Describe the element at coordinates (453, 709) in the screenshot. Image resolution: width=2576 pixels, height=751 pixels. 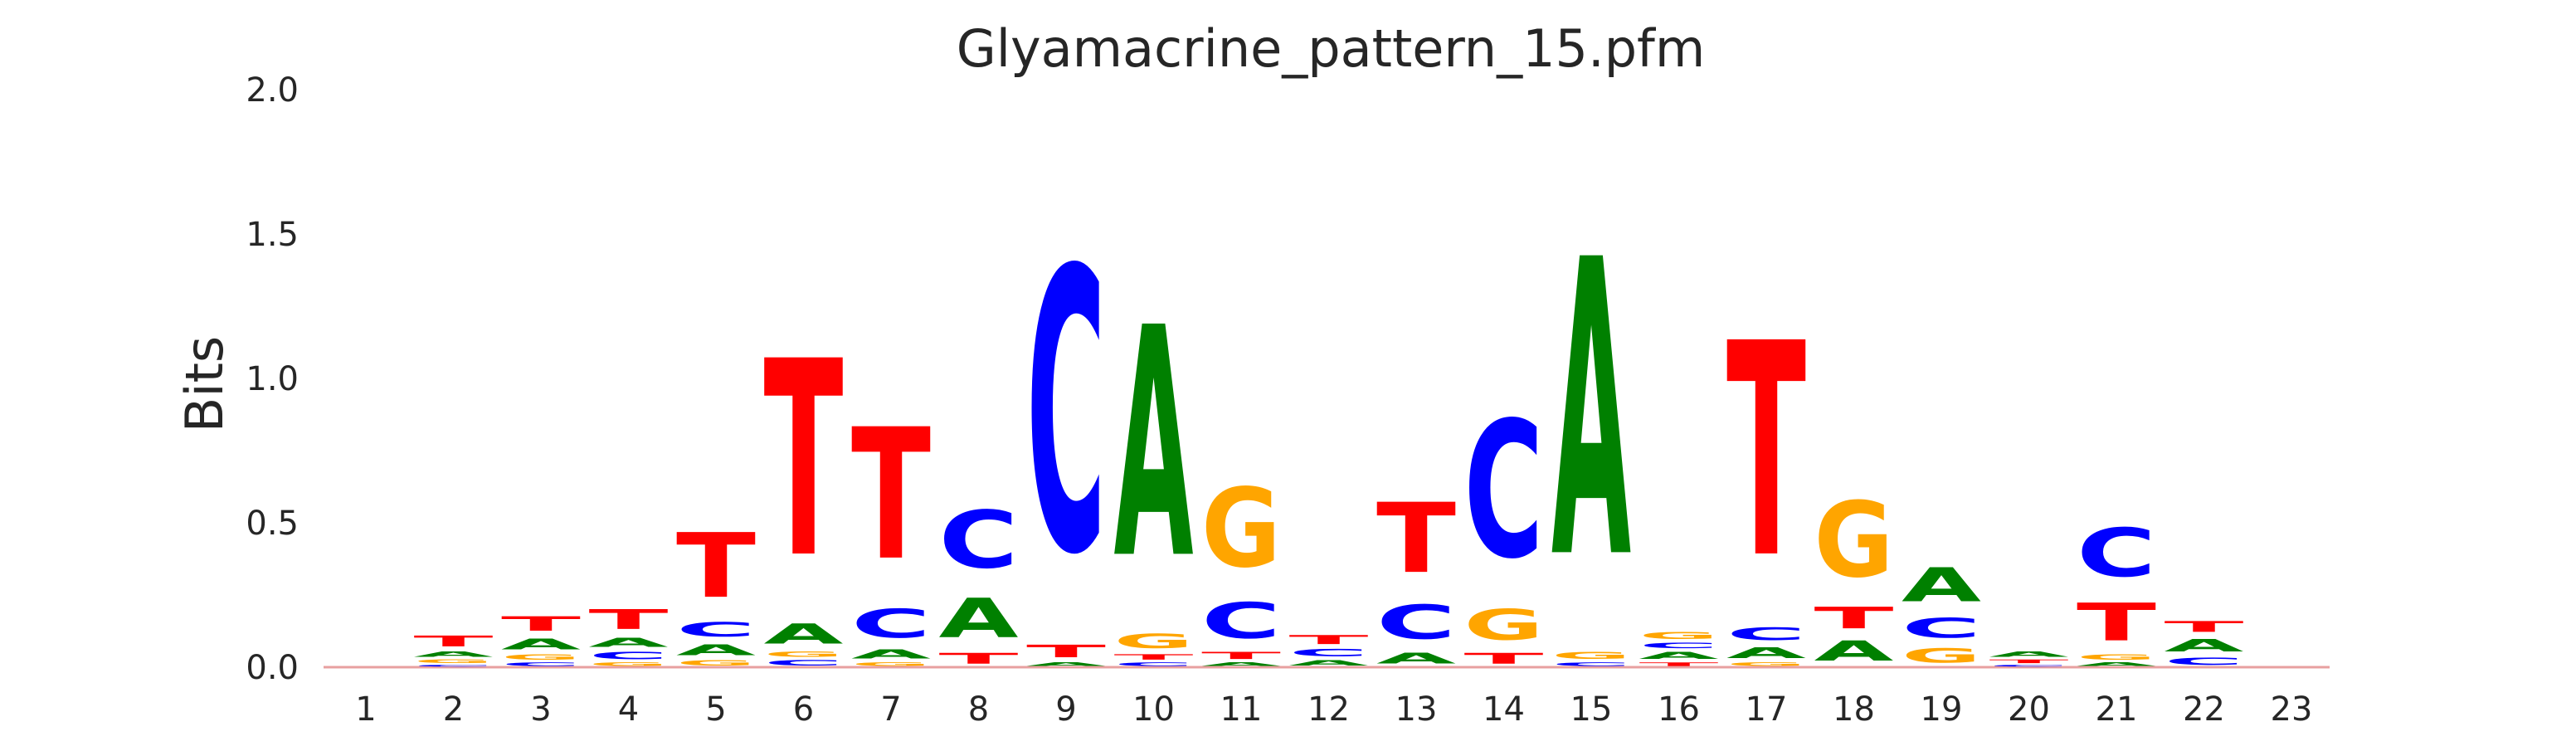
I see `x-tick-label: 2` at that location.